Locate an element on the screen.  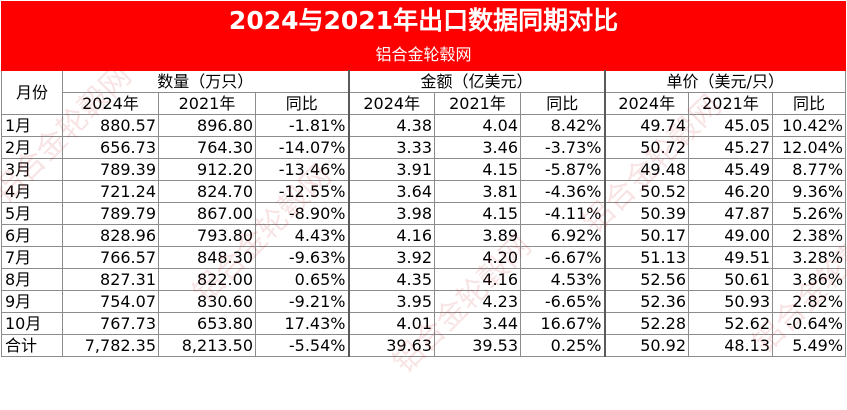
price-yoy-cell: 3.86% is located at coordinates (809, 279).